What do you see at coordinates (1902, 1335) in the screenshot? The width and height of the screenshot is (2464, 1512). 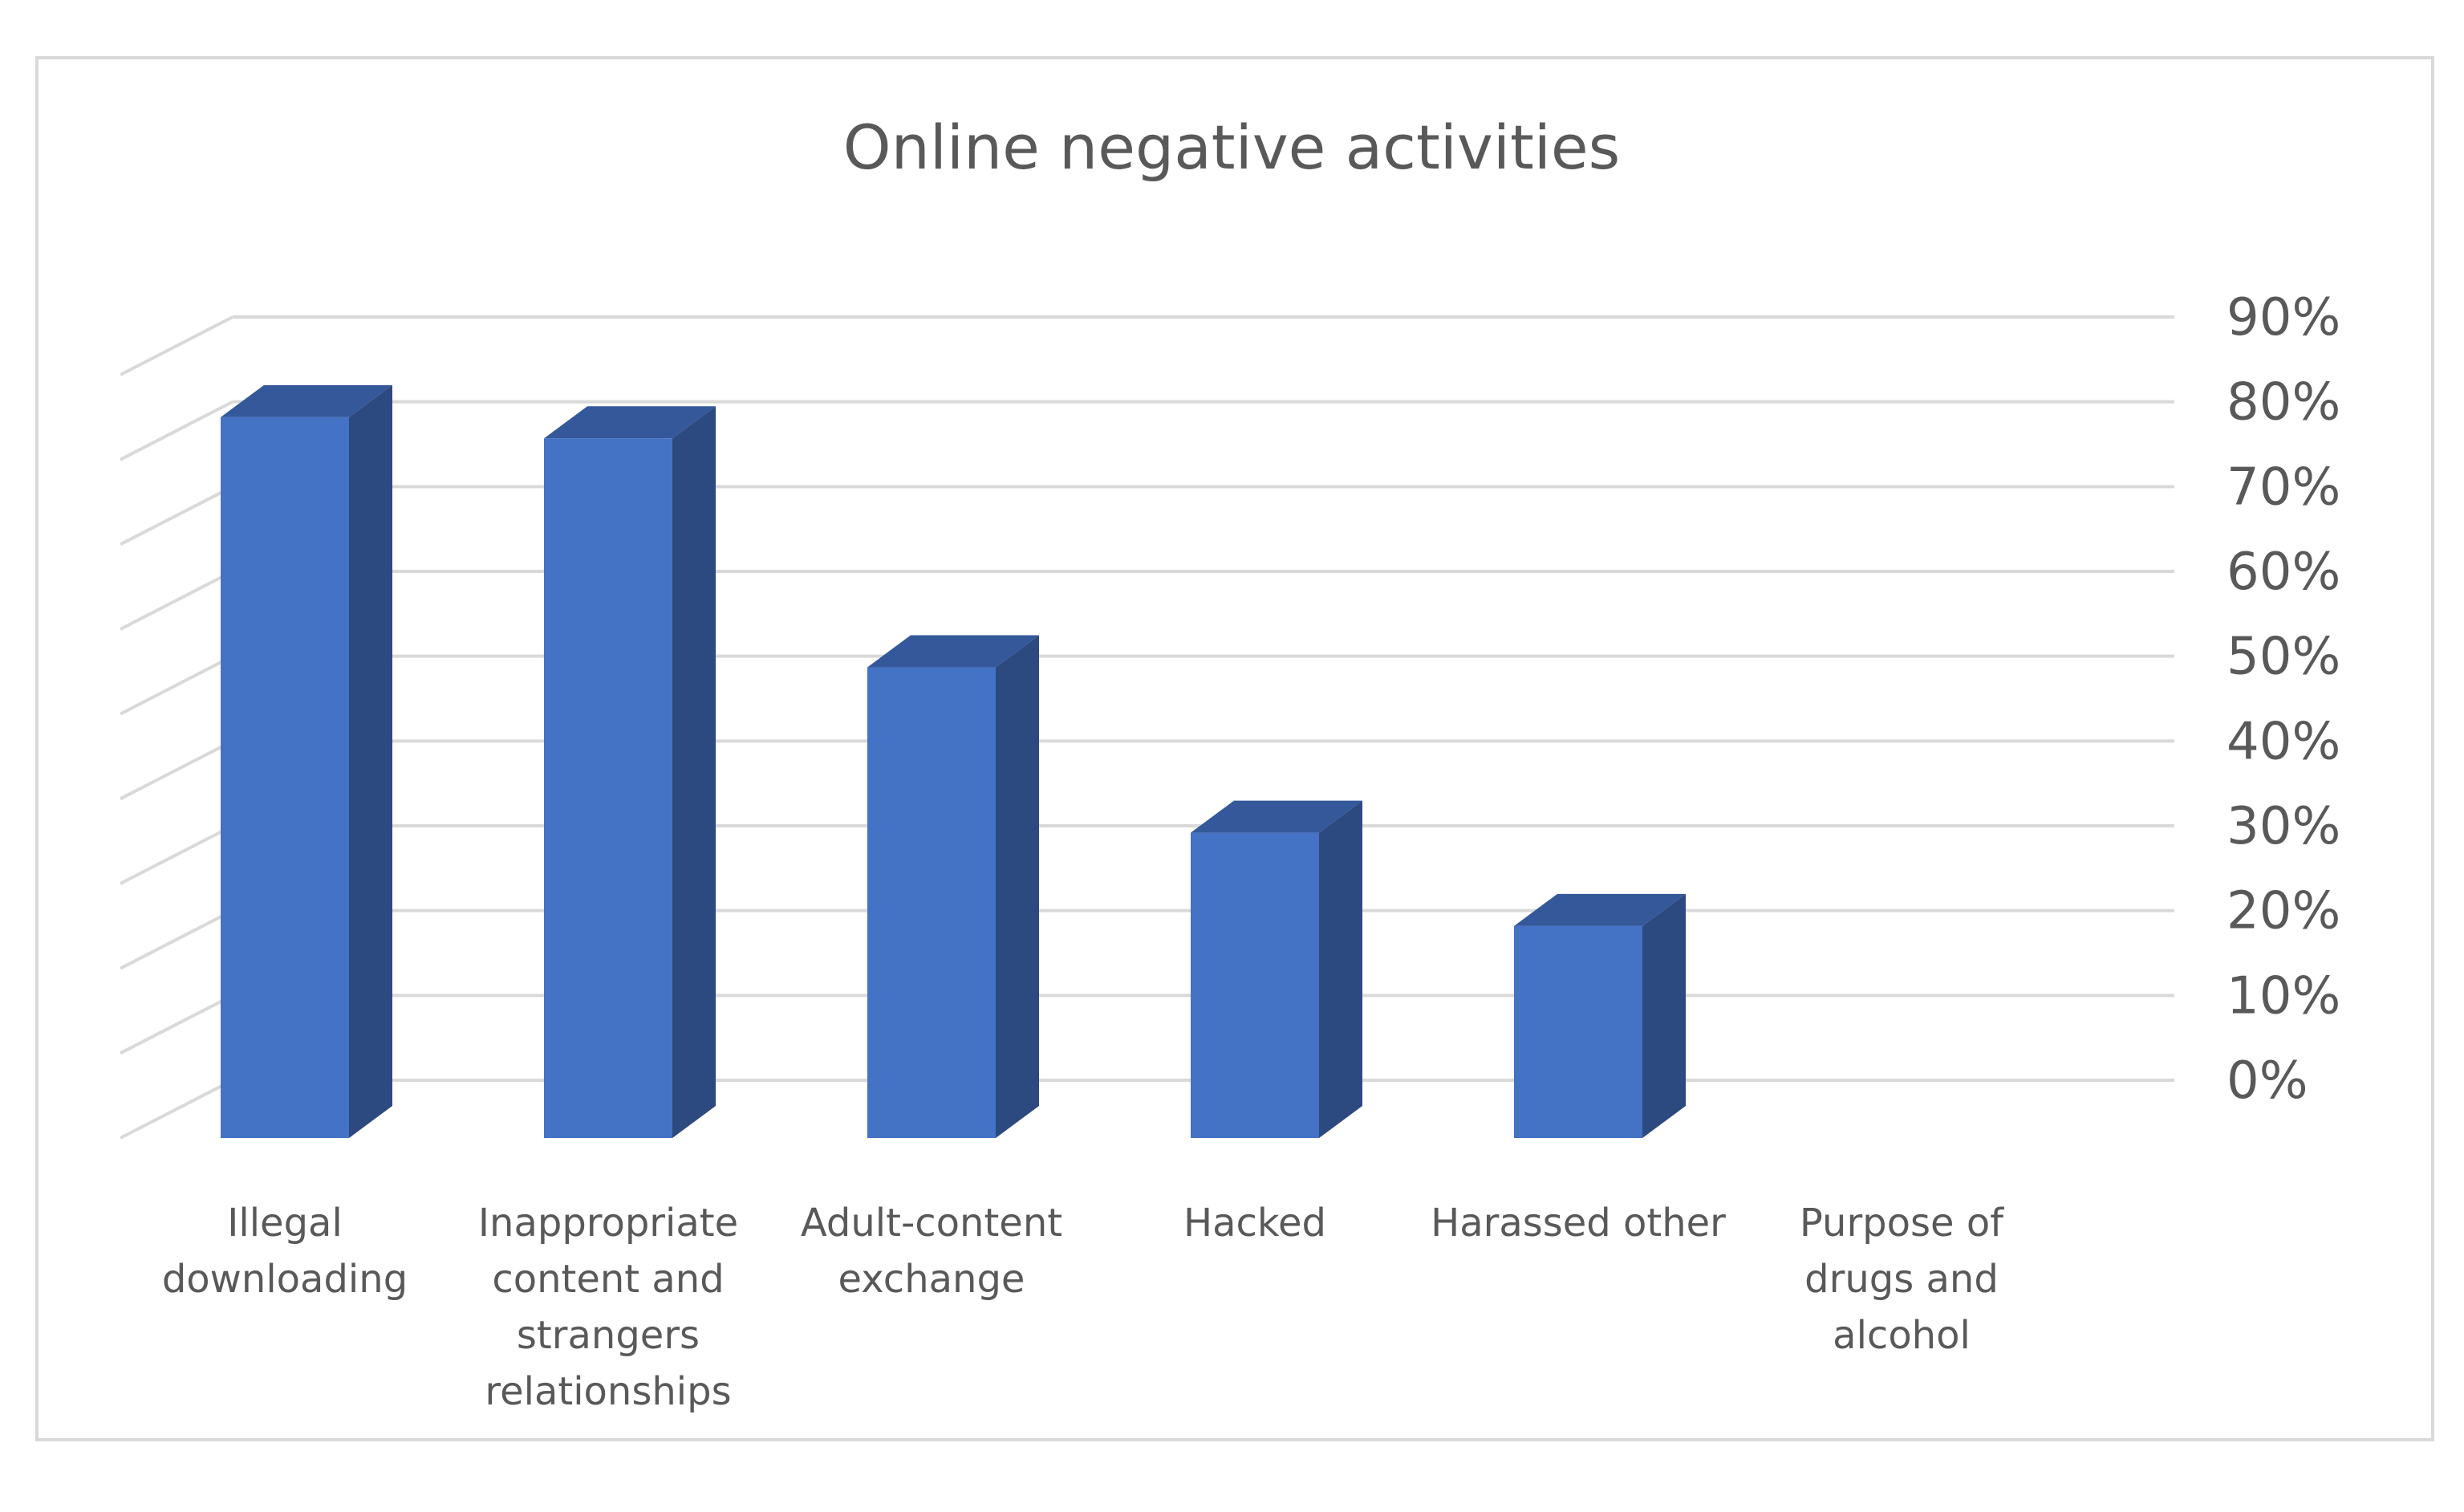 I see `x-tick-label-line: alcohol` at bounding box center [1902, 1335].